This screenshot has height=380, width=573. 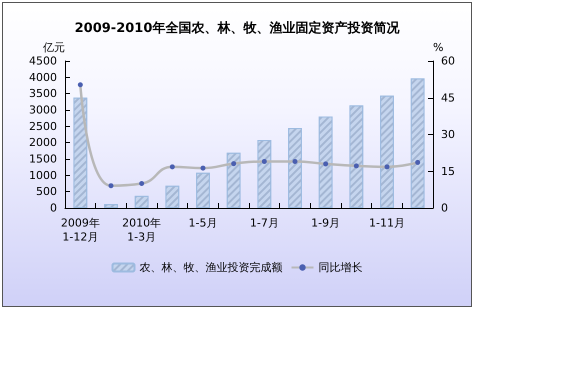 I want to click on y-tick-label: 0, so click(x=53, y=208).